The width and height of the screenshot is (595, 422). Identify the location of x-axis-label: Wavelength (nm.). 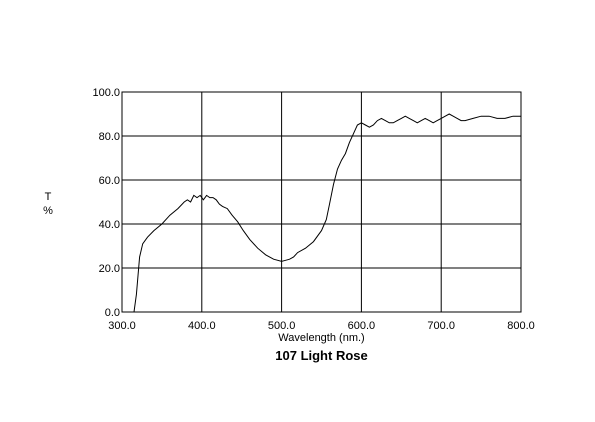
(321, 338).